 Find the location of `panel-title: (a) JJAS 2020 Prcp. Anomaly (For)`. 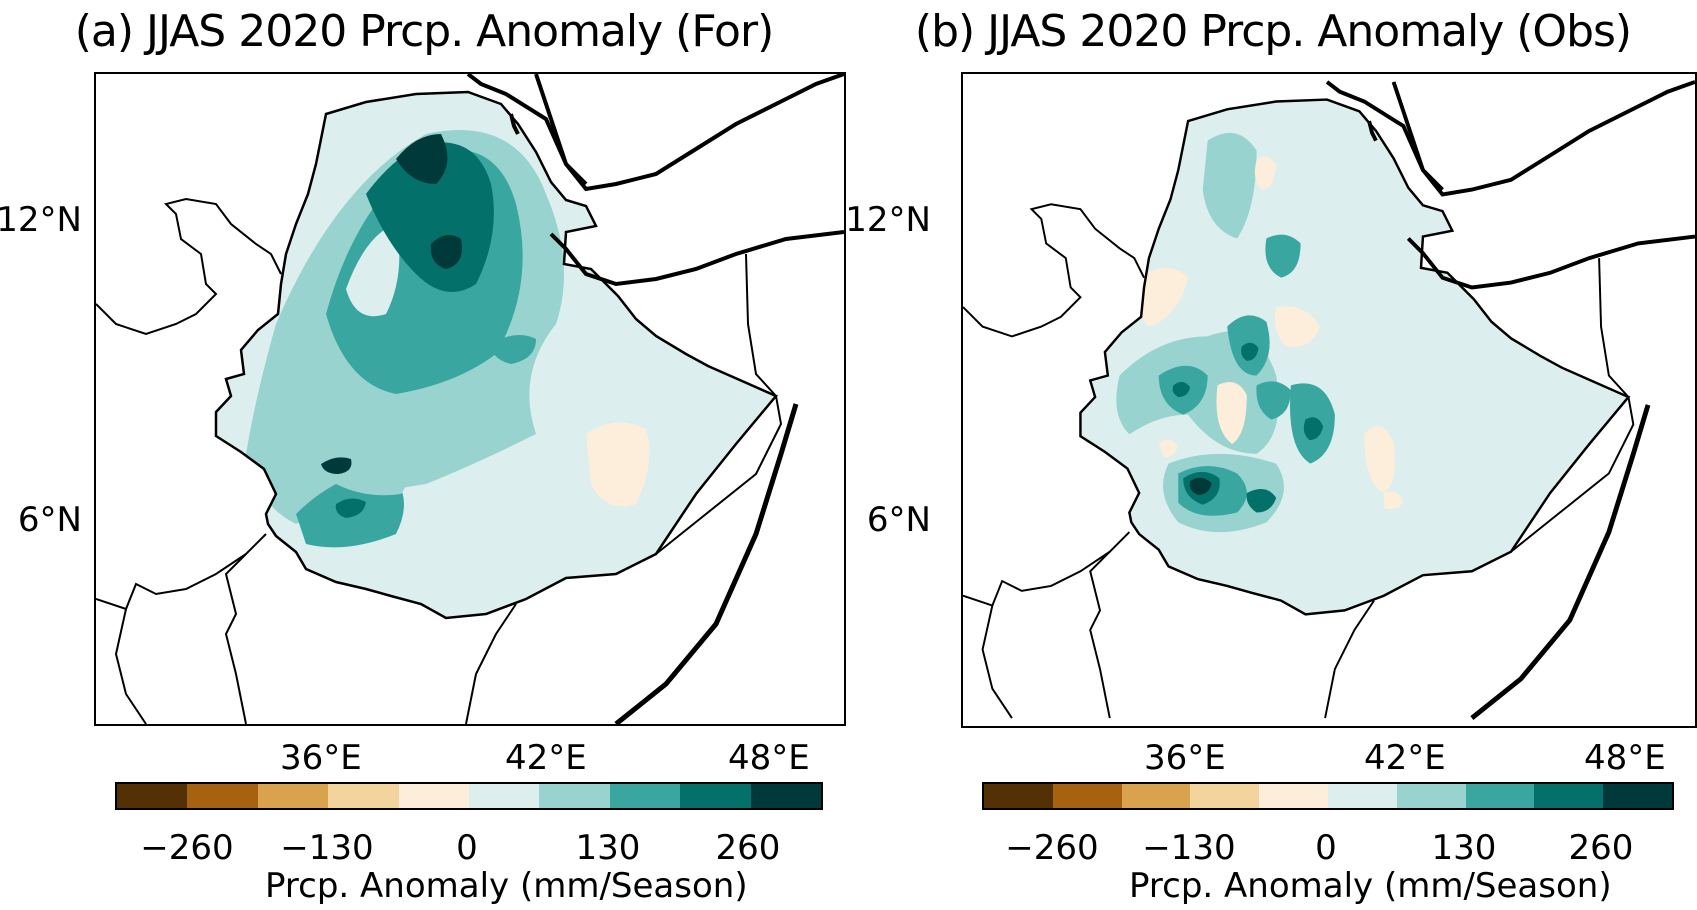

panel-title: (a) JJAS 2020 Prcp. Anomaly (For) is located at coordinates (424, 31).